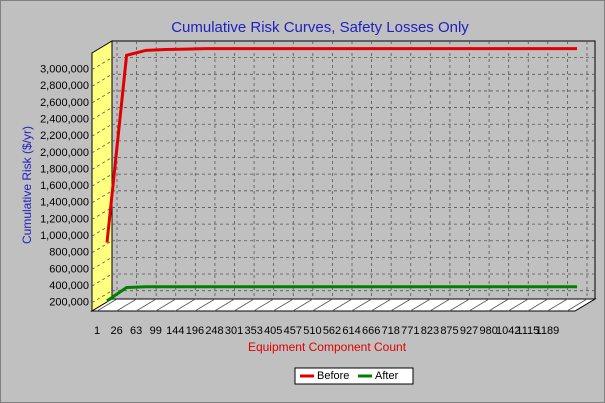  Describe the element at coordinates (136, 331) in the screenshot. I see `x-tick-label: 63` at that location.